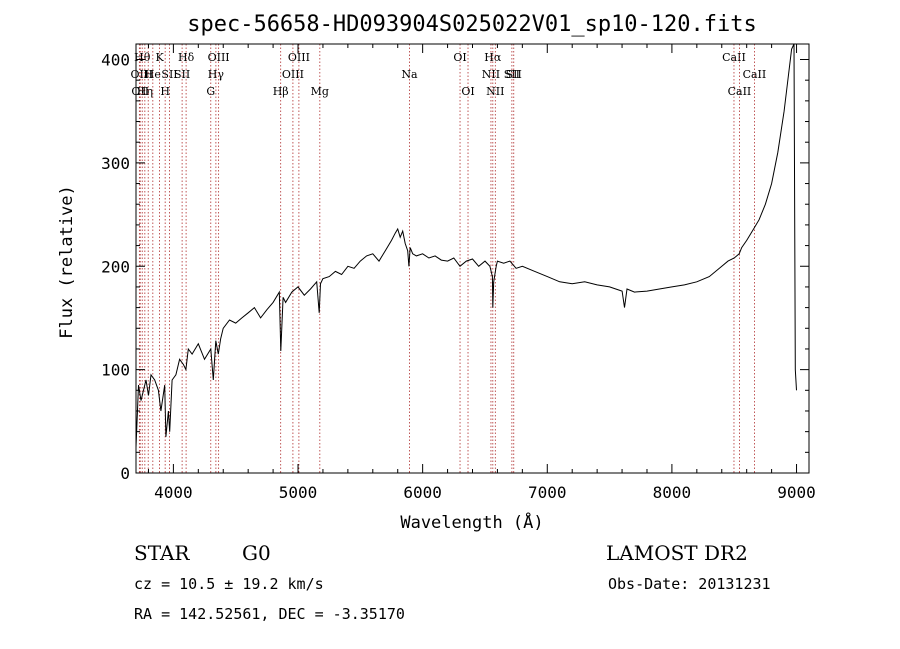 The height and width of the screenshot is (649, 900). Describe the element at coordinates (162, 553) in the screenshot. I see `object-type: STAR` at that location.